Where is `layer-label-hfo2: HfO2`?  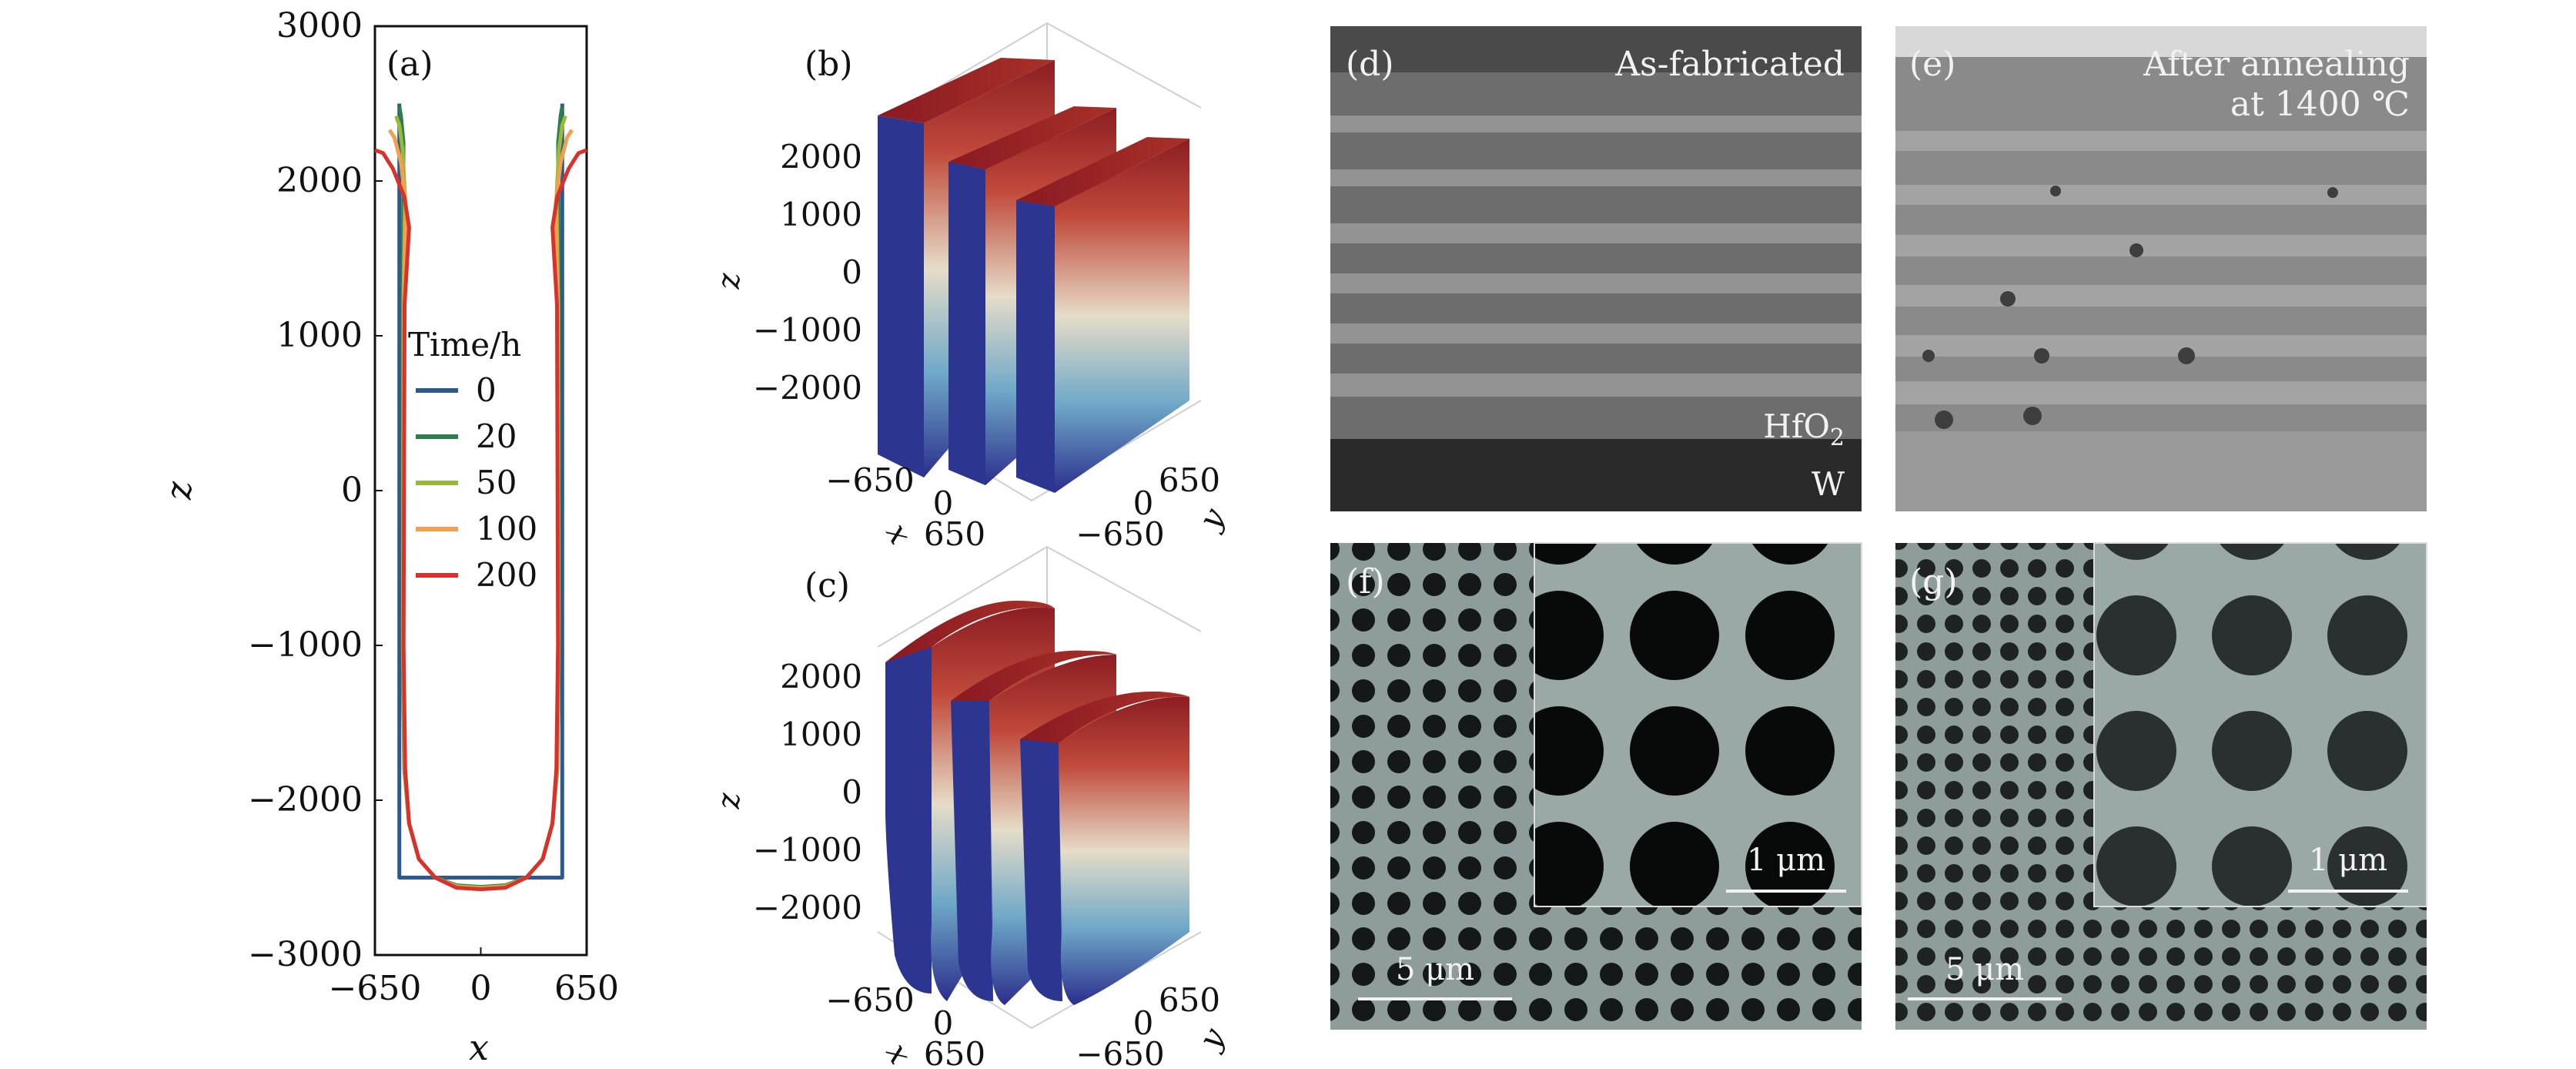
layer-label-hfo2: HfO2 is located at coordinates (1804, 429).